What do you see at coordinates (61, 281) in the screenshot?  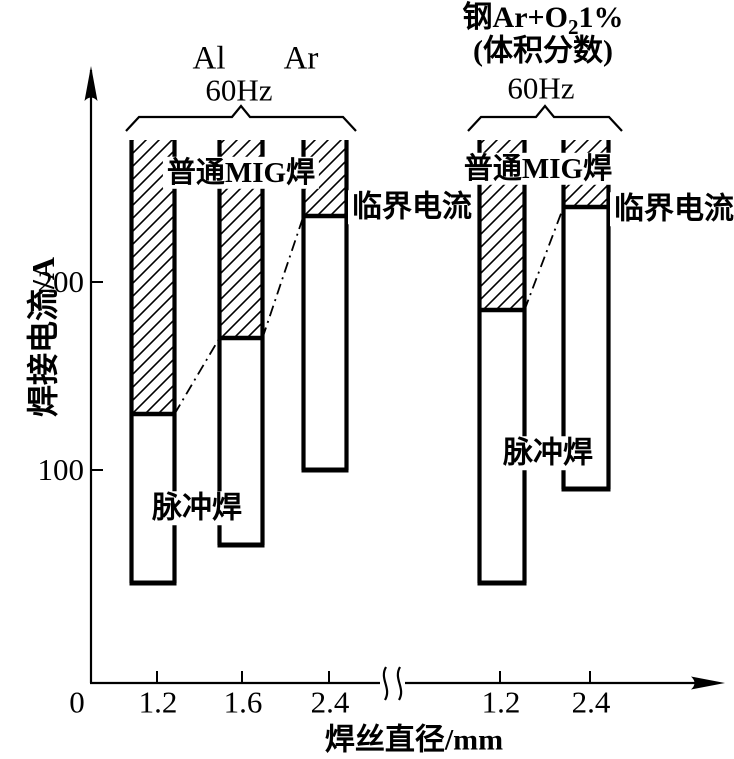 I see `y-tick-label-200: 200` at bounding box center [61, 281].